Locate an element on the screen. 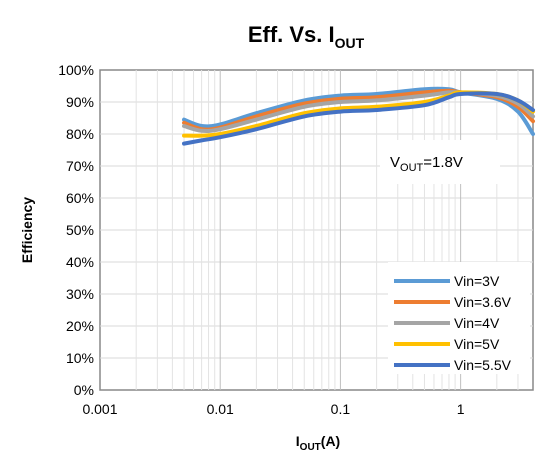 This screenshot has height=457, width=537. y-tick-label: 20% is located at coordinates (80, 326).